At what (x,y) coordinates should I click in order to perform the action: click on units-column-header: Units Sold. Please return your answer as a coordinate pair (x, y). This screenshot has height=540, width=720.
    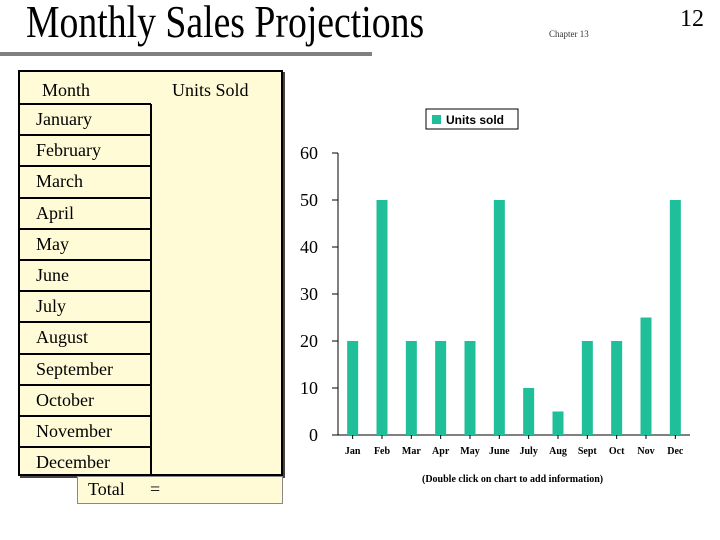
    Looking at the image, I should click on (210, 90).